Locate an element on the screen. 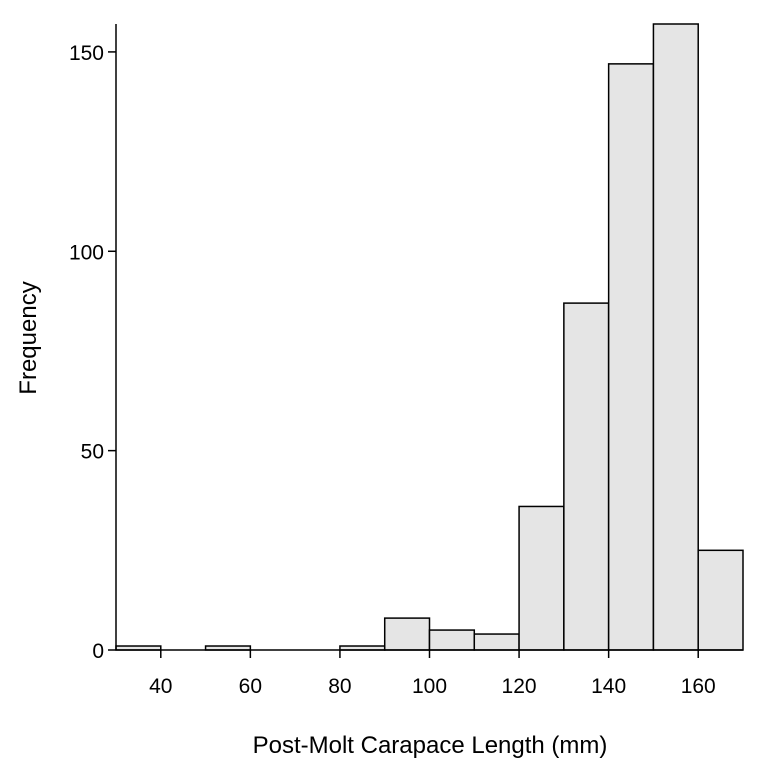 The height and width of the screenshot is (768, 768). x-tick-label: 120 is located at coordinates (519, 686).